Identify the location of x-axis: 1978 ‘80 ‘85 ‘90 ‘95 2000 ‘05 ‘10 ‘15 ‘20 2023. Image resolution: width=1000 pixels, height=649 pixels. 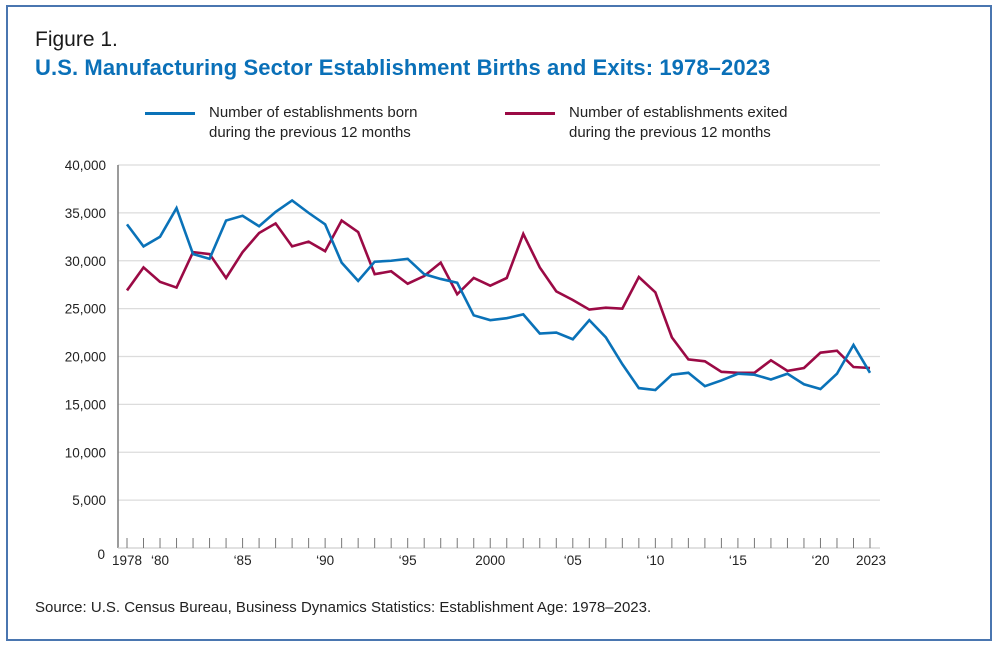
(499, 553).